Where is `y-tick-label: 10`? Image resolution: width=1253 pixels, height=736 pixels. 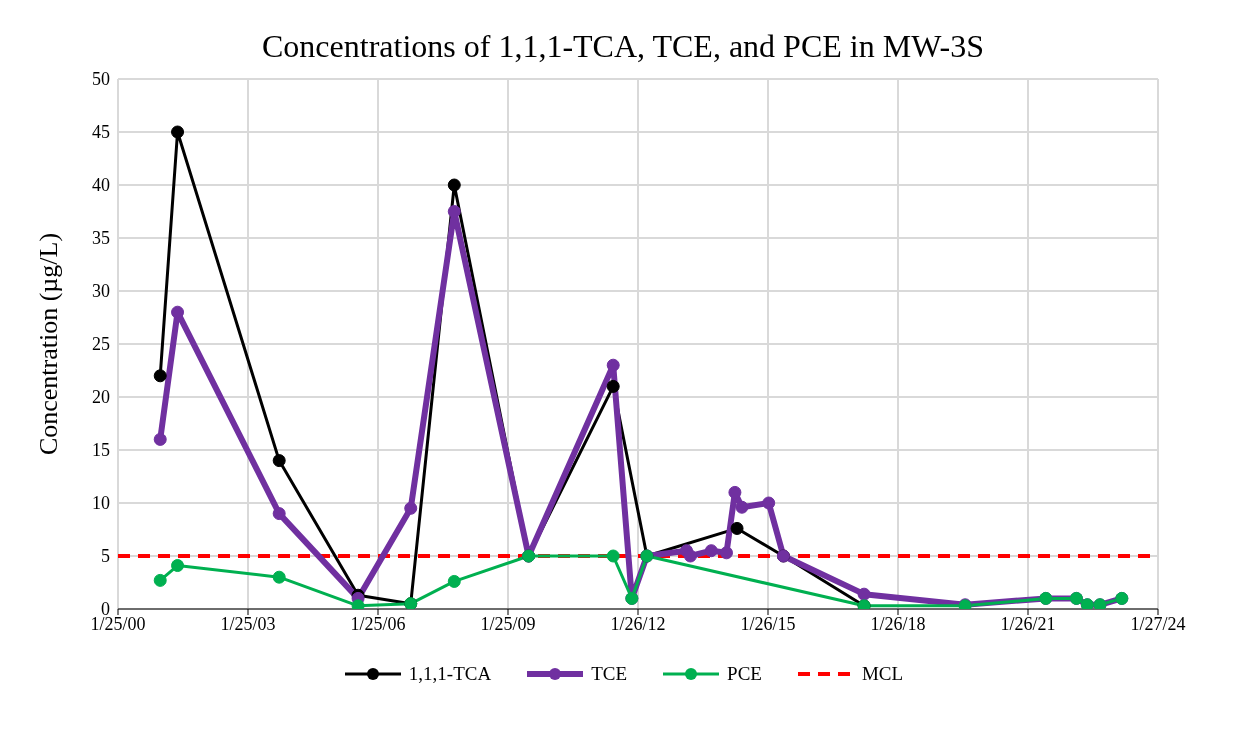 y-tick-label: 10 is located at coordinates (101, 503).